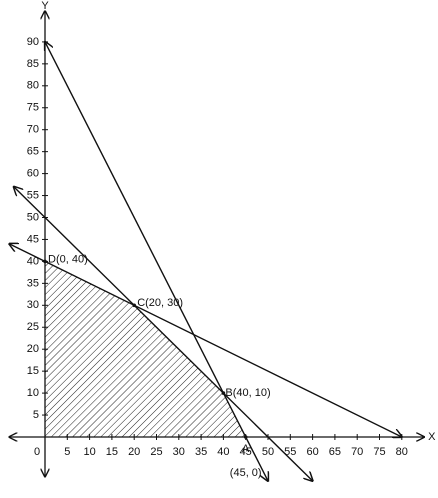 The width and height of the screenshot is (438, 498). I want to click on x-tick-label: 40, so click(223, 452).